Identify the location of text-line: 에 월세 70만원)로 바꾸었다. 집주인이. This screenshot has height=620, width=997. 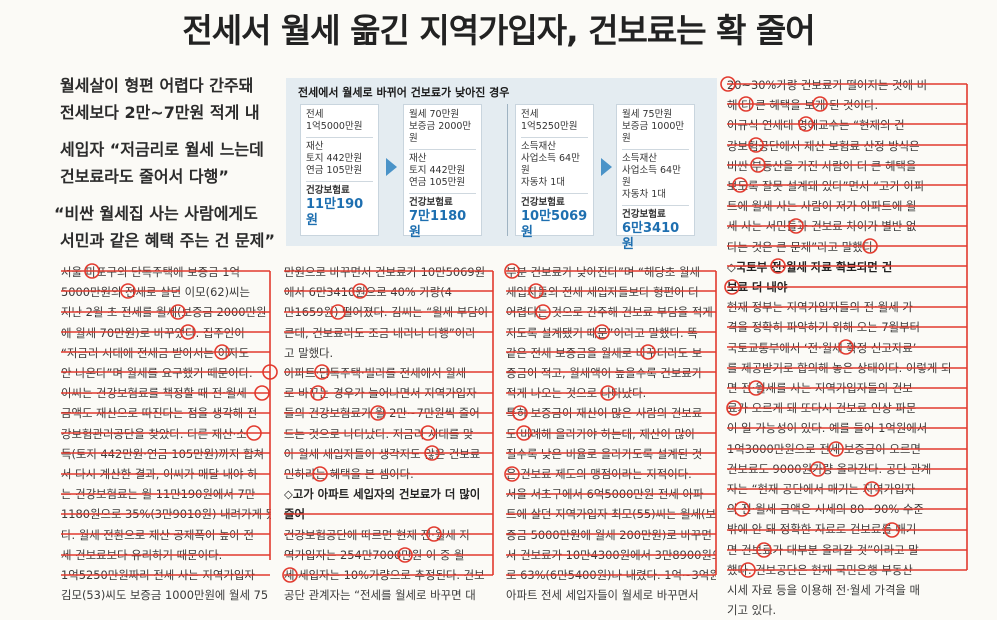
(153, 332).